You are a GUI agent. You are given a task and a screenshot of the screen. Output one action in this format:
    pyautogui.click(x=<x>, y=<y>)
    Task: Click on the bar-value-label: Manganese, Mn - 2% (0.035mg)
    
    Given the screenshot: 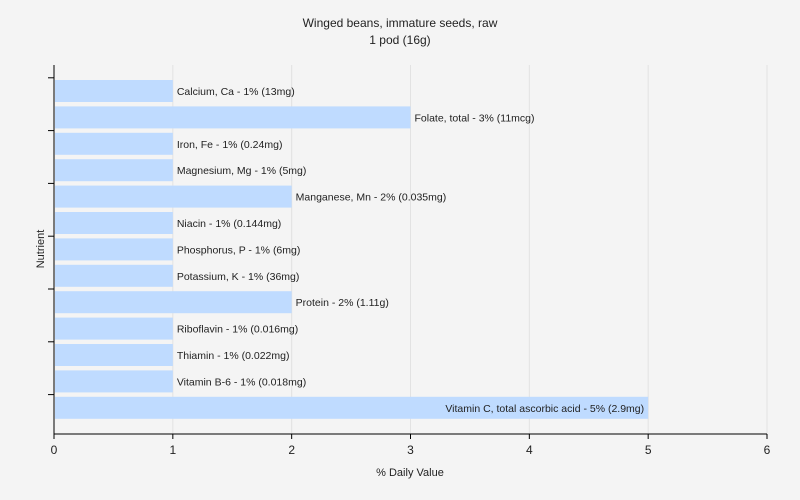 What is the action you would take?
    pyautogui.click(x=371, y=198)
    